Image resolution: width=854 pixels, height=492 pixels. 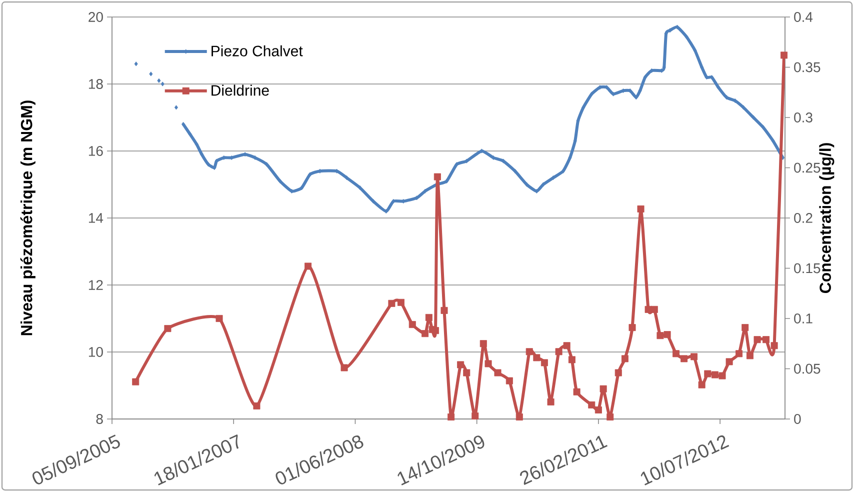 What do you see at coordinates (803, 117) in the screenshot?
I see `y2-tick-label: 0.3` at bounding box center [803, 117].